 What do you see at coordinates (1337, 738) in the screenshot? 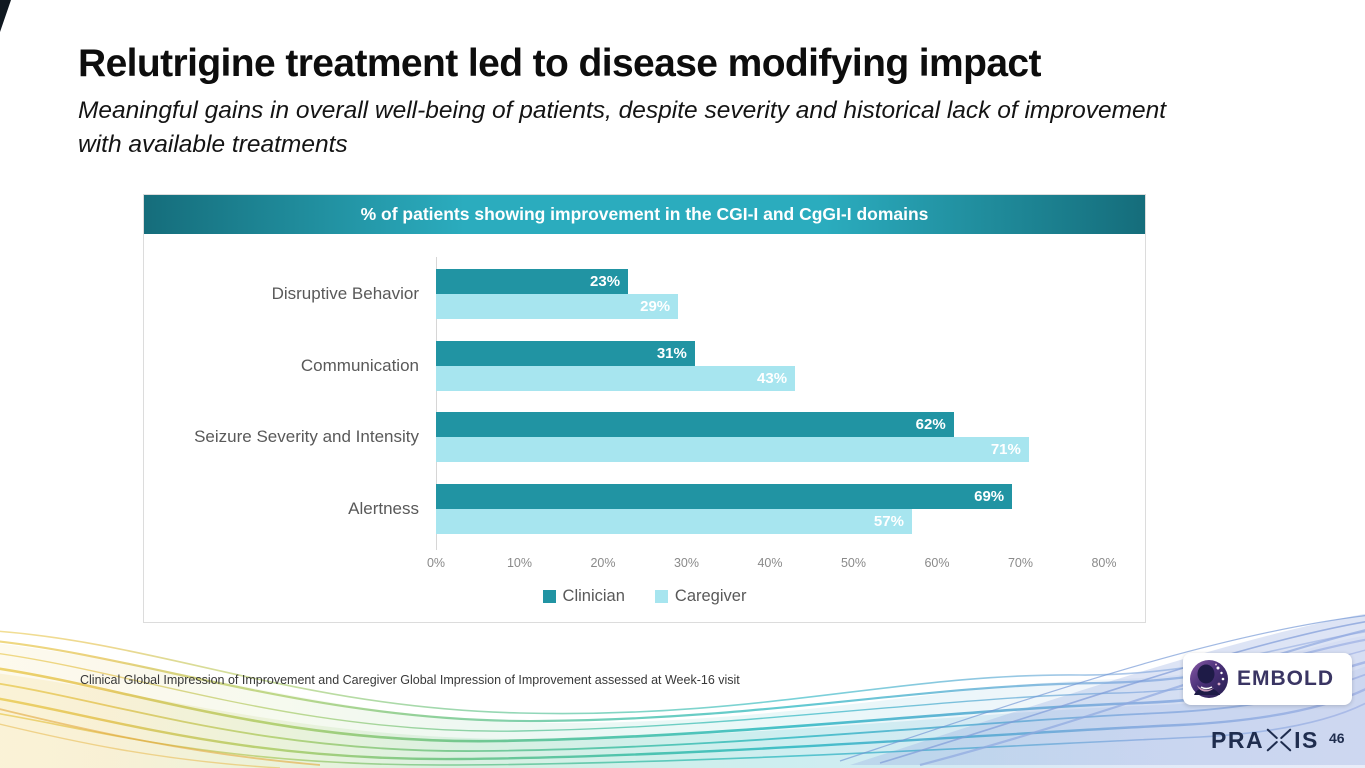
I see `page-number: 46` at bounding box center [1337, 738].